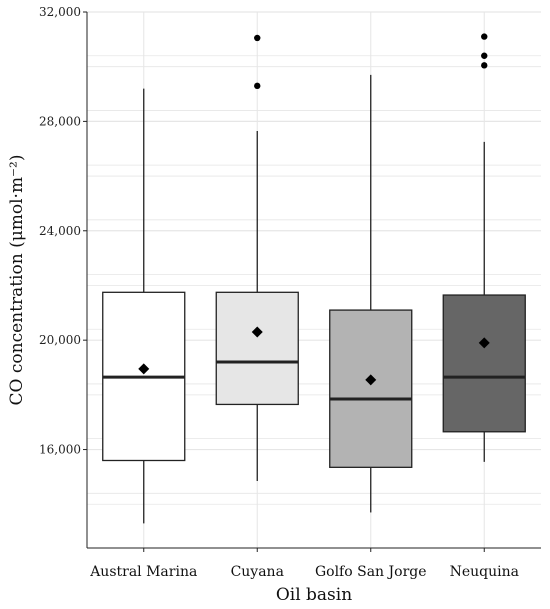 This screenshot has width=550, height=609. I want to click on y-tick-label: 28,000, so click(60, 121).